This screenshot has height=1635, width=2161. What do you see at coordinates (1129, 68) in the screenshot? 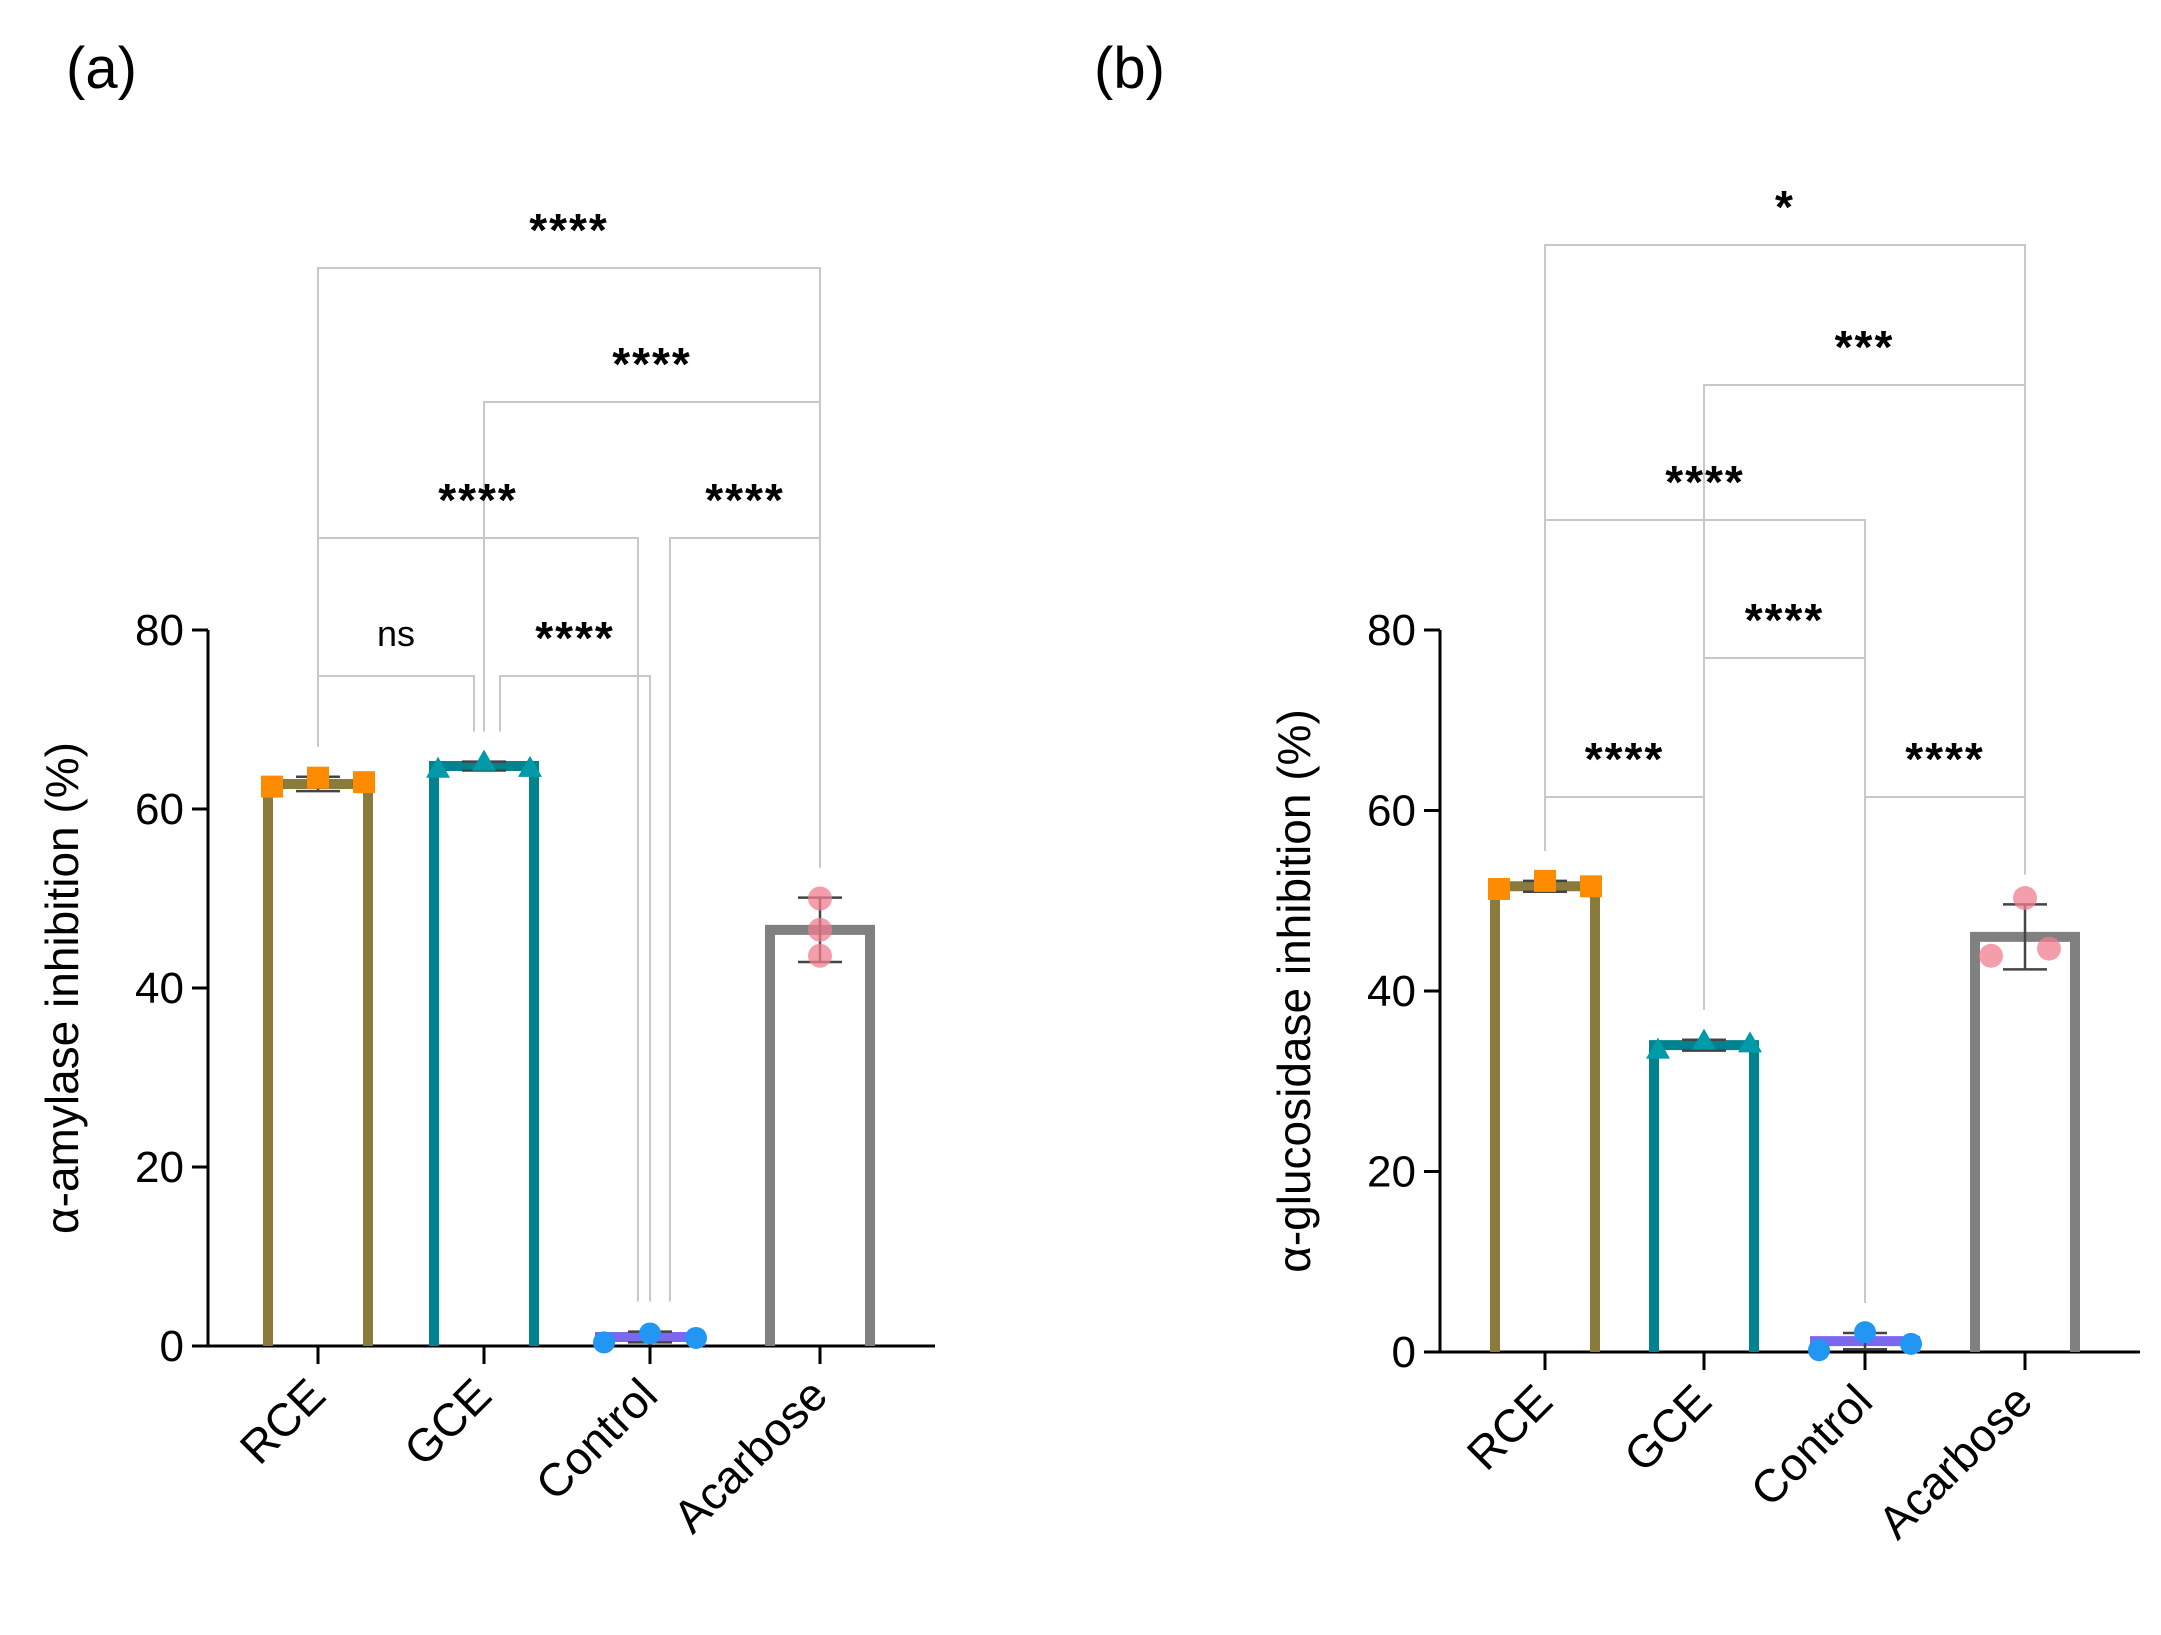
I see `panel-label: (b)` at bounding box center [1129, 68].